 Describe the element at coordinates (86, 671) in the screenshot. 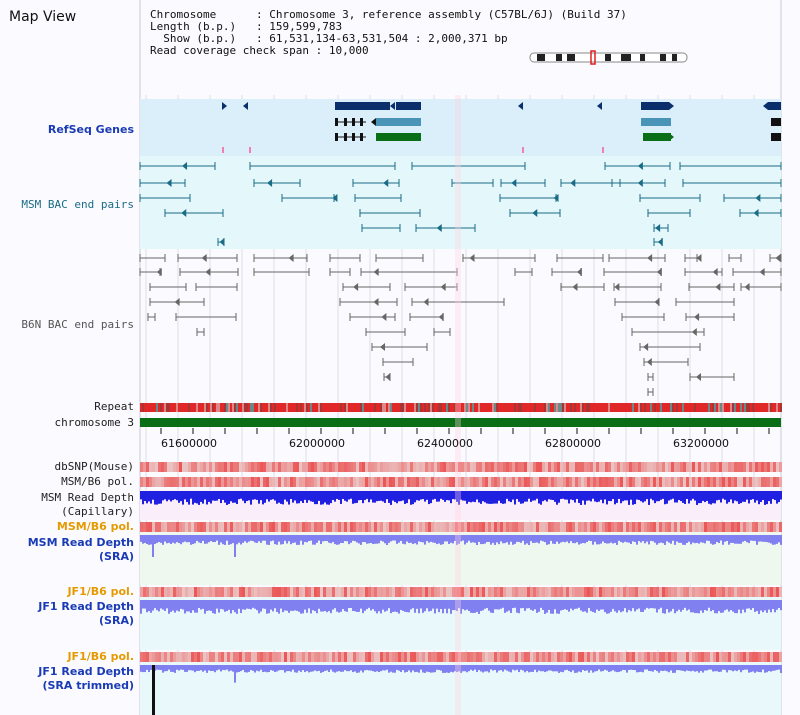

I see `track-label-jf1-depth-trim: JF1 Read Depth` at that location.